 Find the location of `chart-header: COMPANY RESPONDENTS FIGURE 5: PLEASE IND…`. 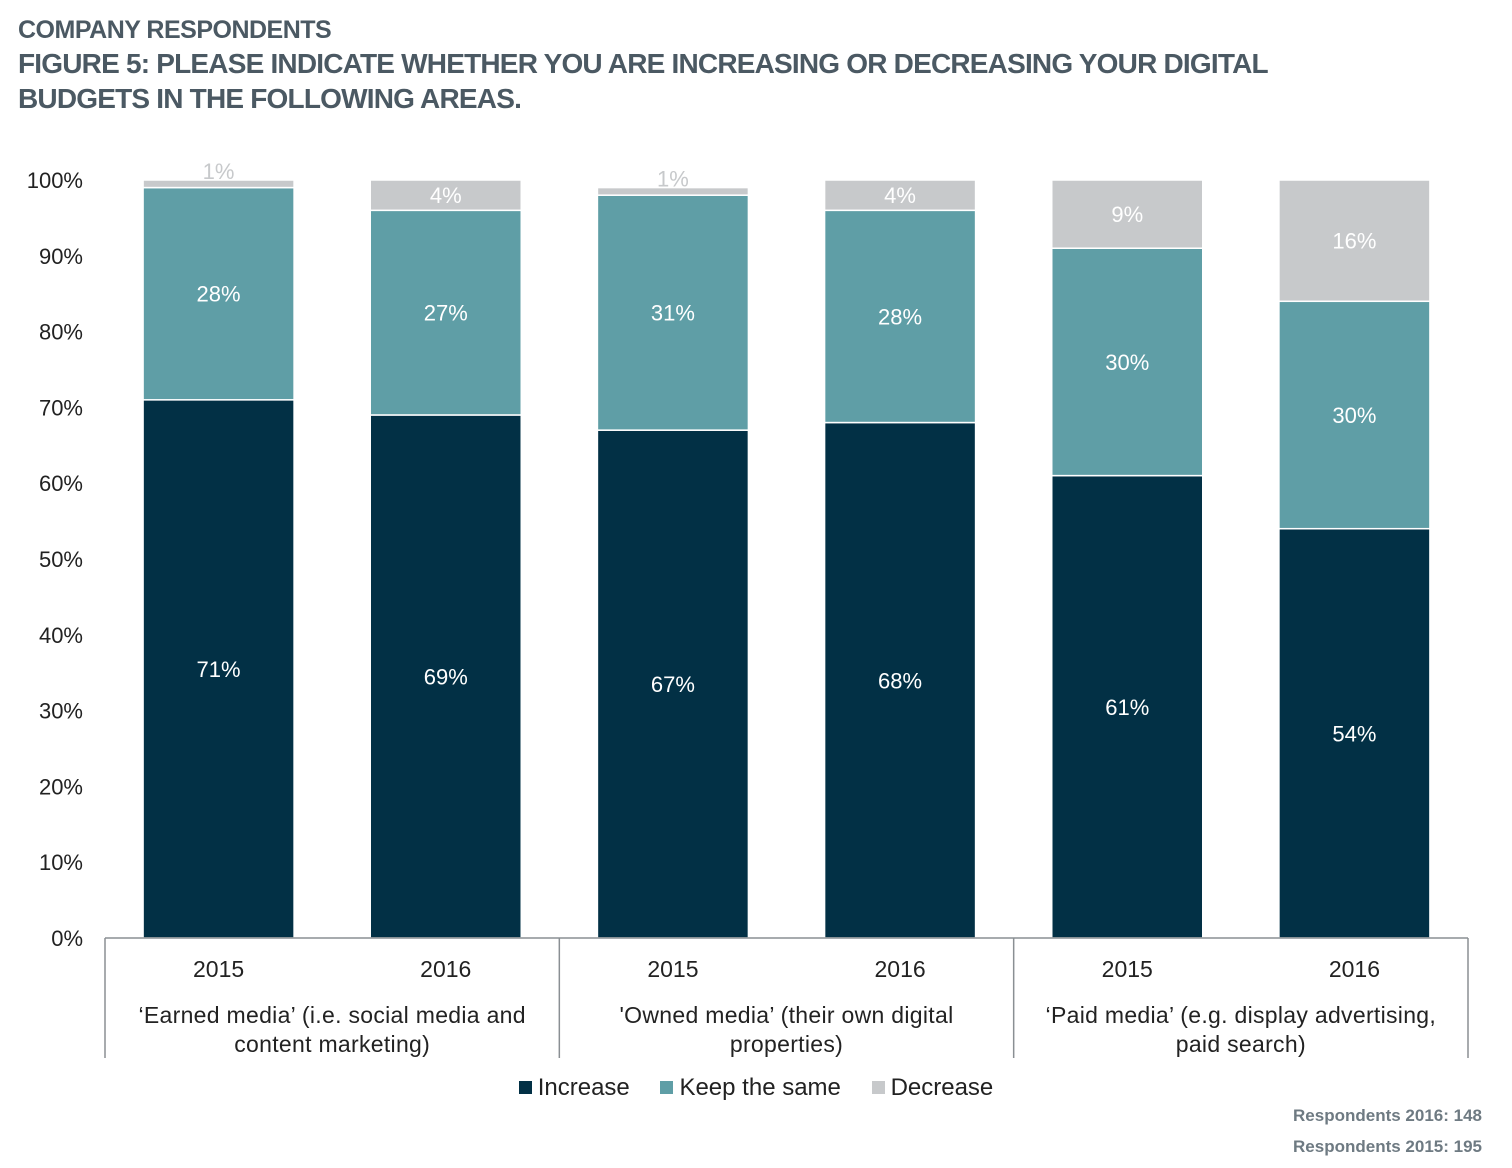

chart-header: COMPANY RESPONDENTS FIGURE 5: PLEASE IND… is located at coordinates (753, 65).